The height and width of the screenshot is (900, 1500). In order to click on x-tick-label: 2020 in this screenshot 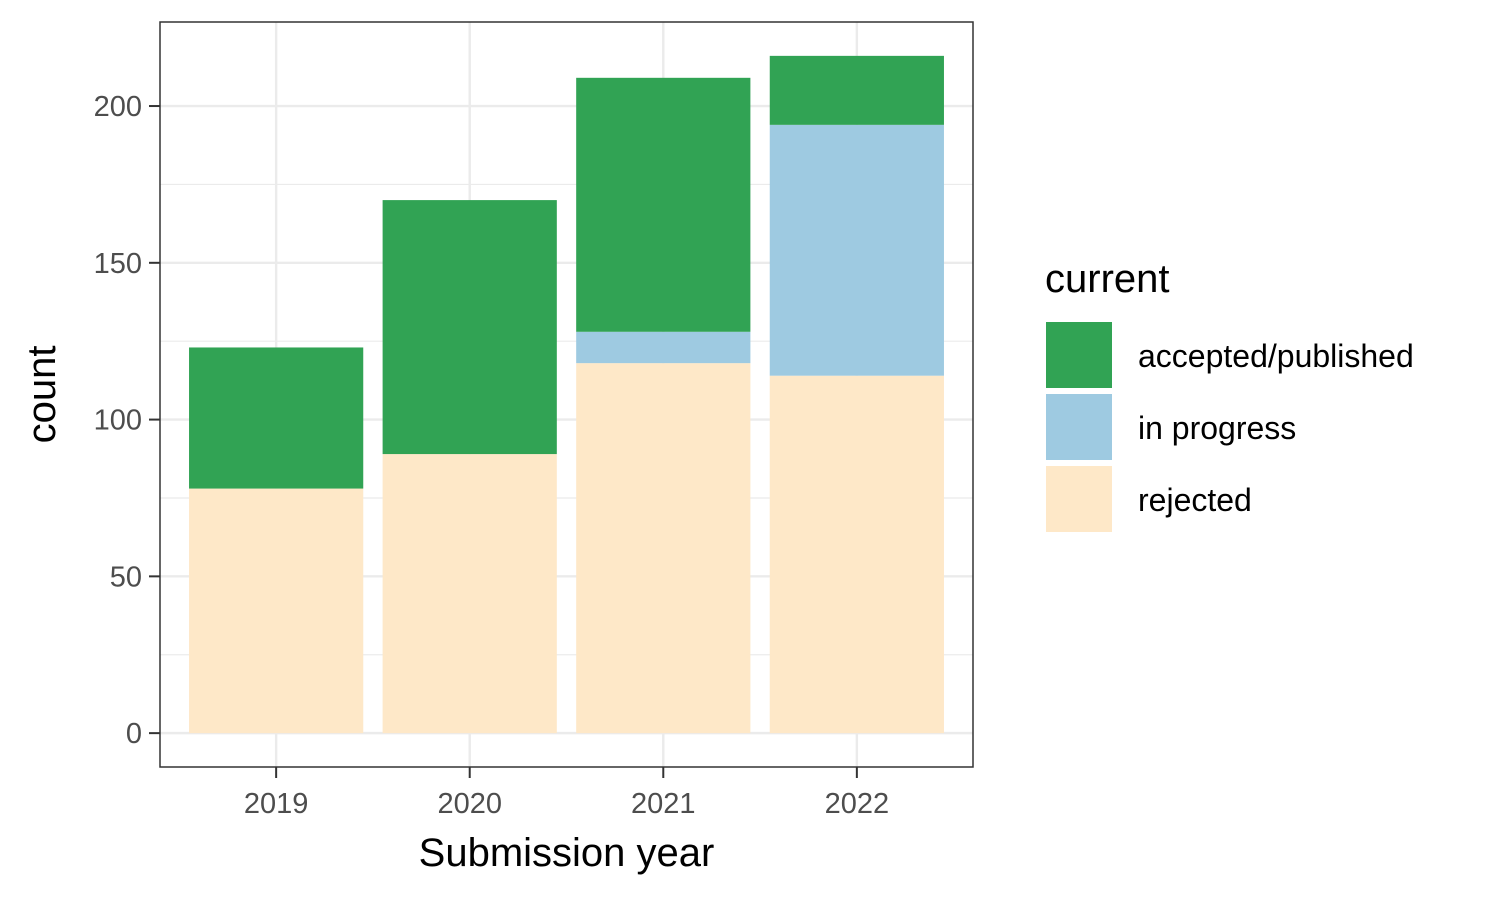, I will do `click(469, 804)`.